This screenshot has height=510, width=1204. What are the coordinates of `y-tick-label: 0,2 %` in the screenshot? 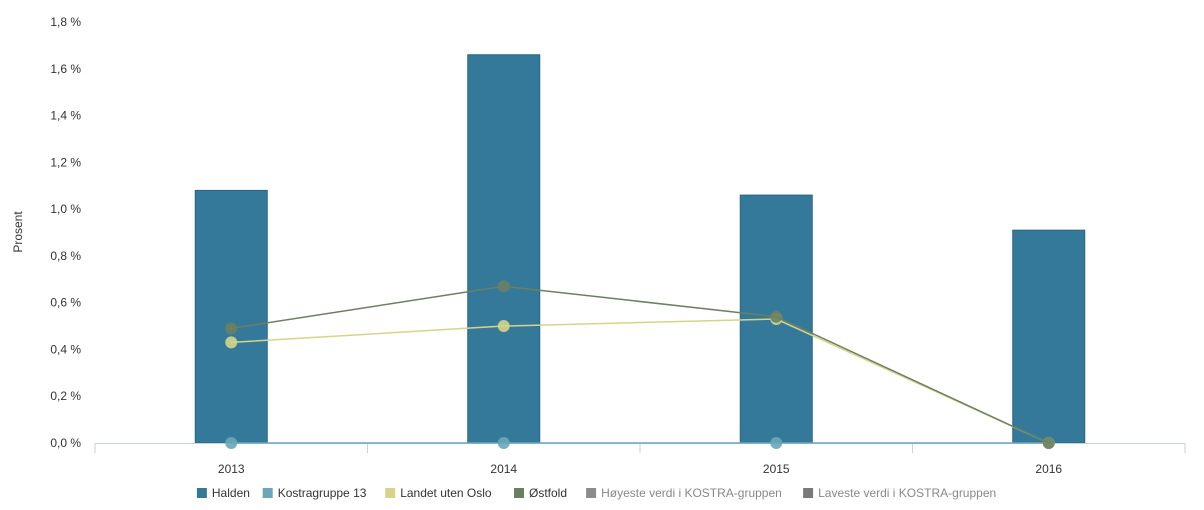 It's located at (65, 396).